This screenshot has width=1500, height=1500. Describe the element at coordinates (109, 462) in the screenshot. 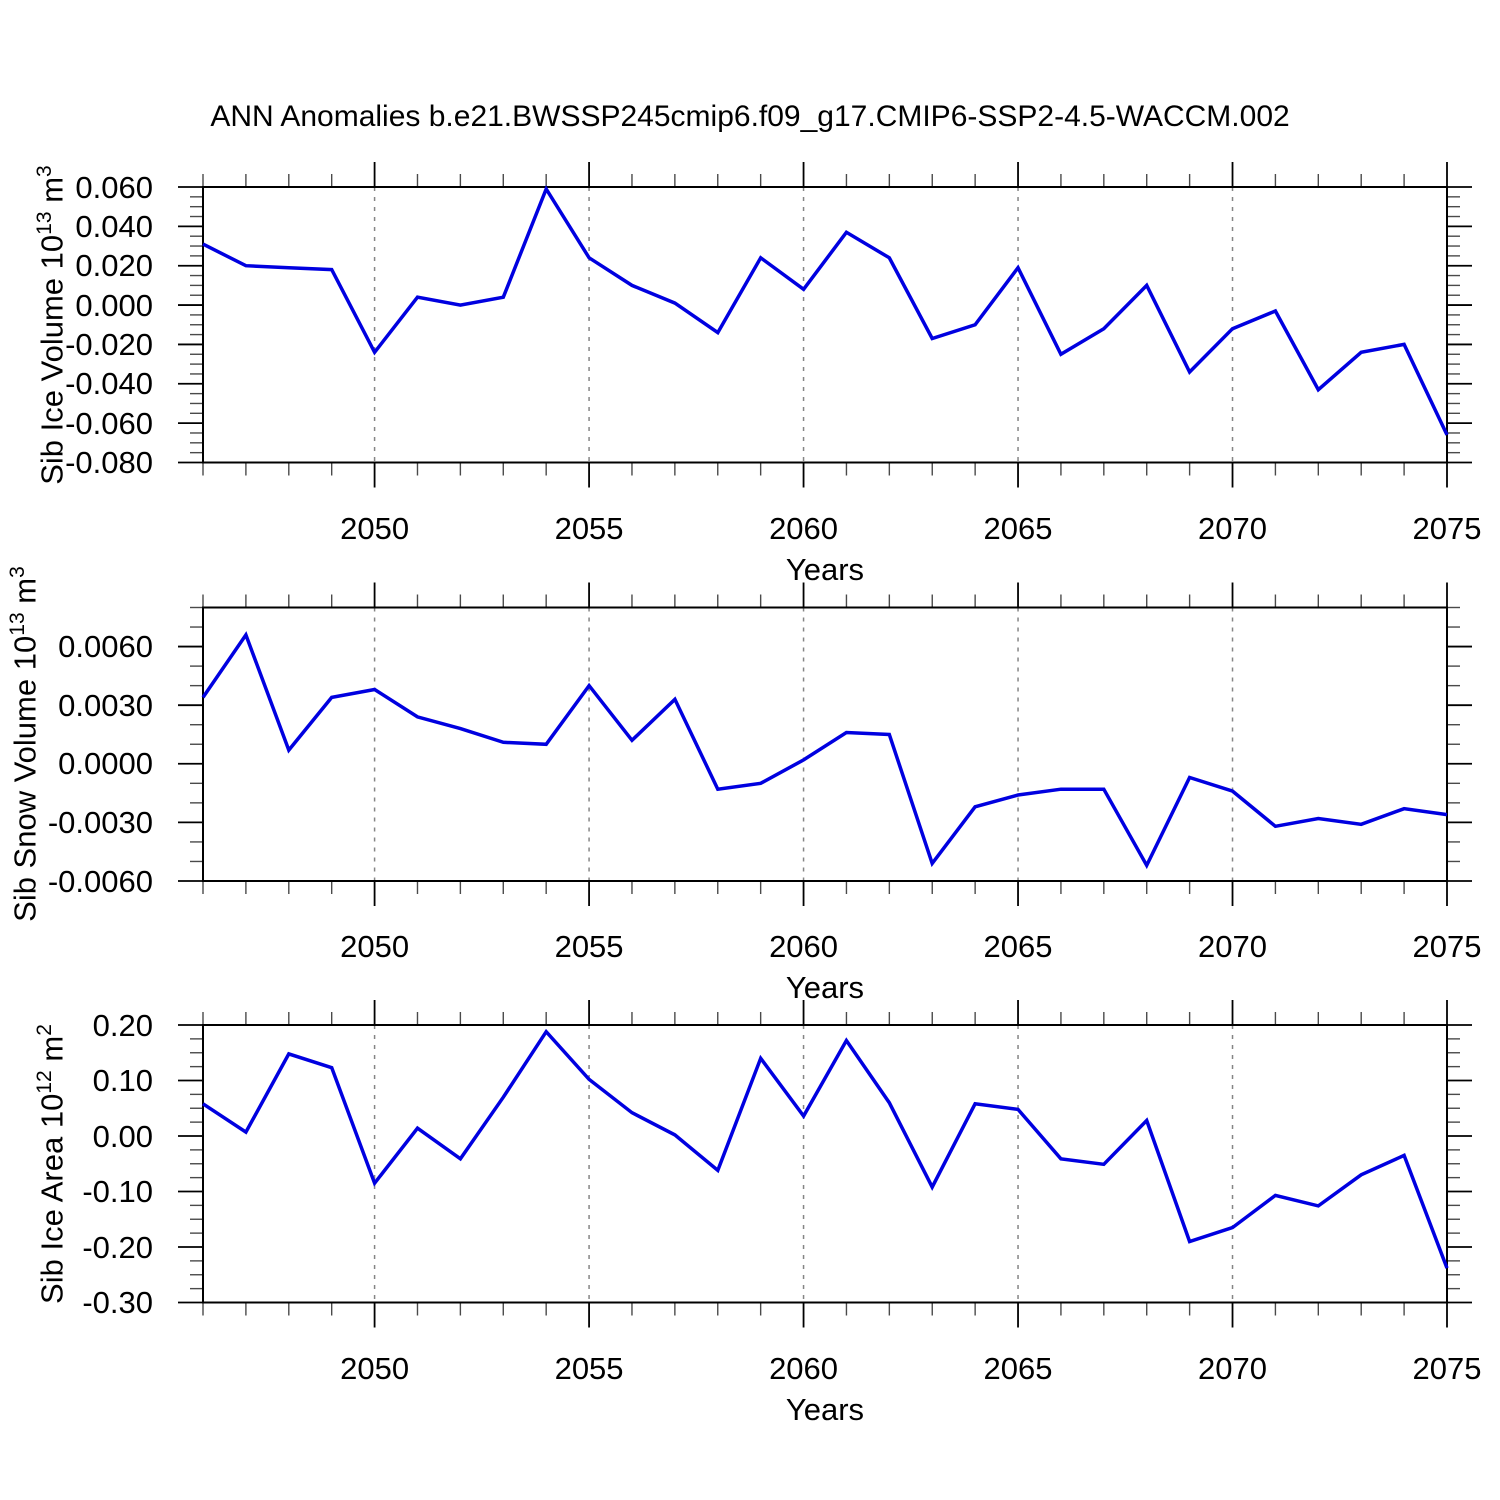

I see `y-tick-label: -0.080` at that location.